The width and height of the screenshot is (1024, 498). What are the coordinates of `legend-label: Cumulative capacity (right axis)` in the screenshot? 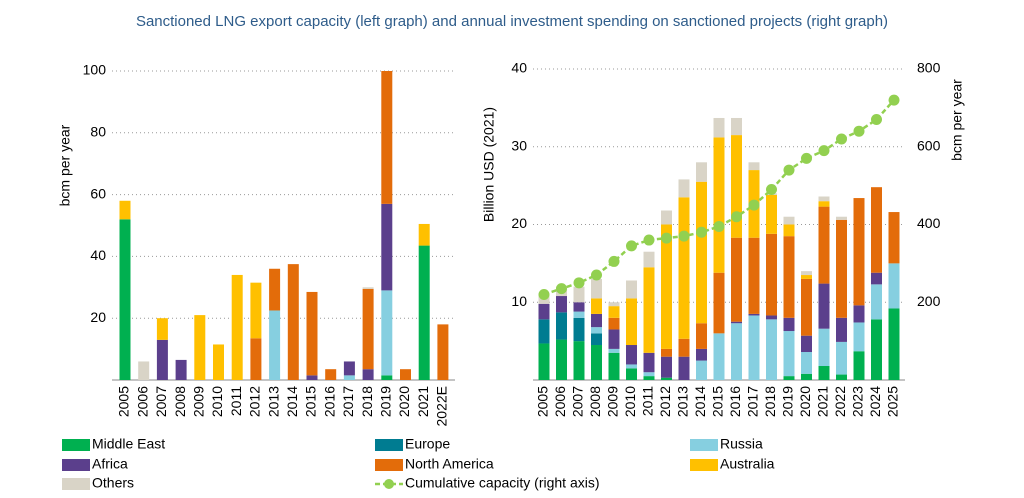 It's located at (502, 483).